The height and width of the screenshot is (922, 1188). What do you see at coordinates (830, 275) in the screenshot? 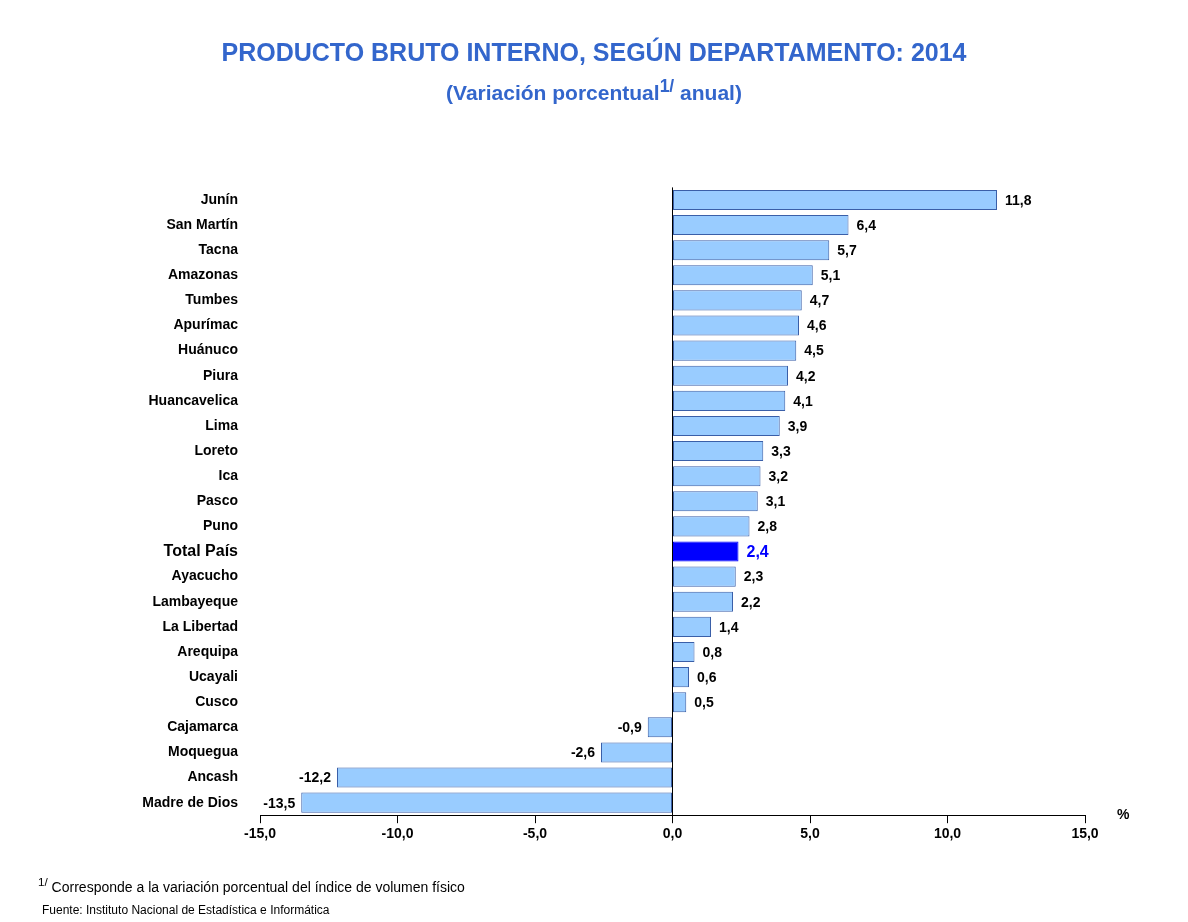
I see `data-label: 5,1` at bounding box center [830, 275].